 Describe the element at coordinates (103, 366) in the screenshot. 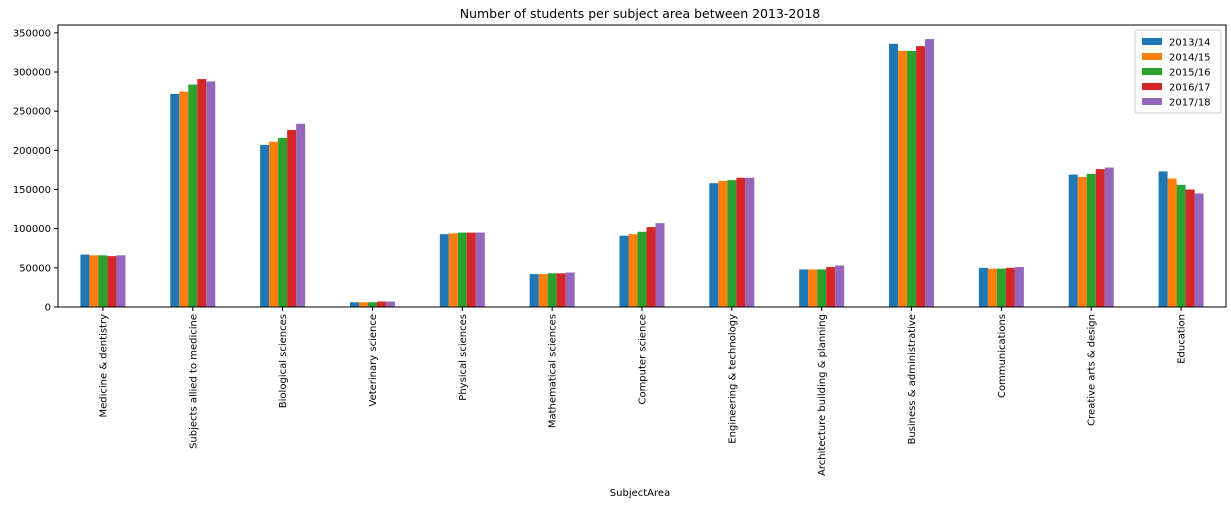

I see `x-tick-label: Medicine & dentistry` at that location.